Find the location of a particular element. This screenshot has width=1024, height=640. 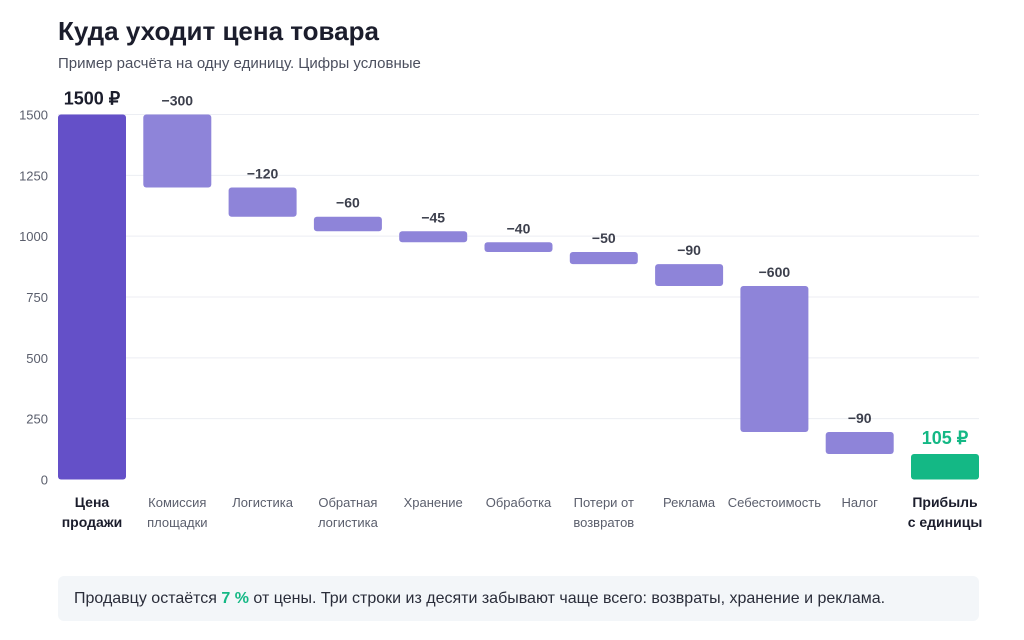

x-category-label: Потери от is located at coordinates (604, 502).